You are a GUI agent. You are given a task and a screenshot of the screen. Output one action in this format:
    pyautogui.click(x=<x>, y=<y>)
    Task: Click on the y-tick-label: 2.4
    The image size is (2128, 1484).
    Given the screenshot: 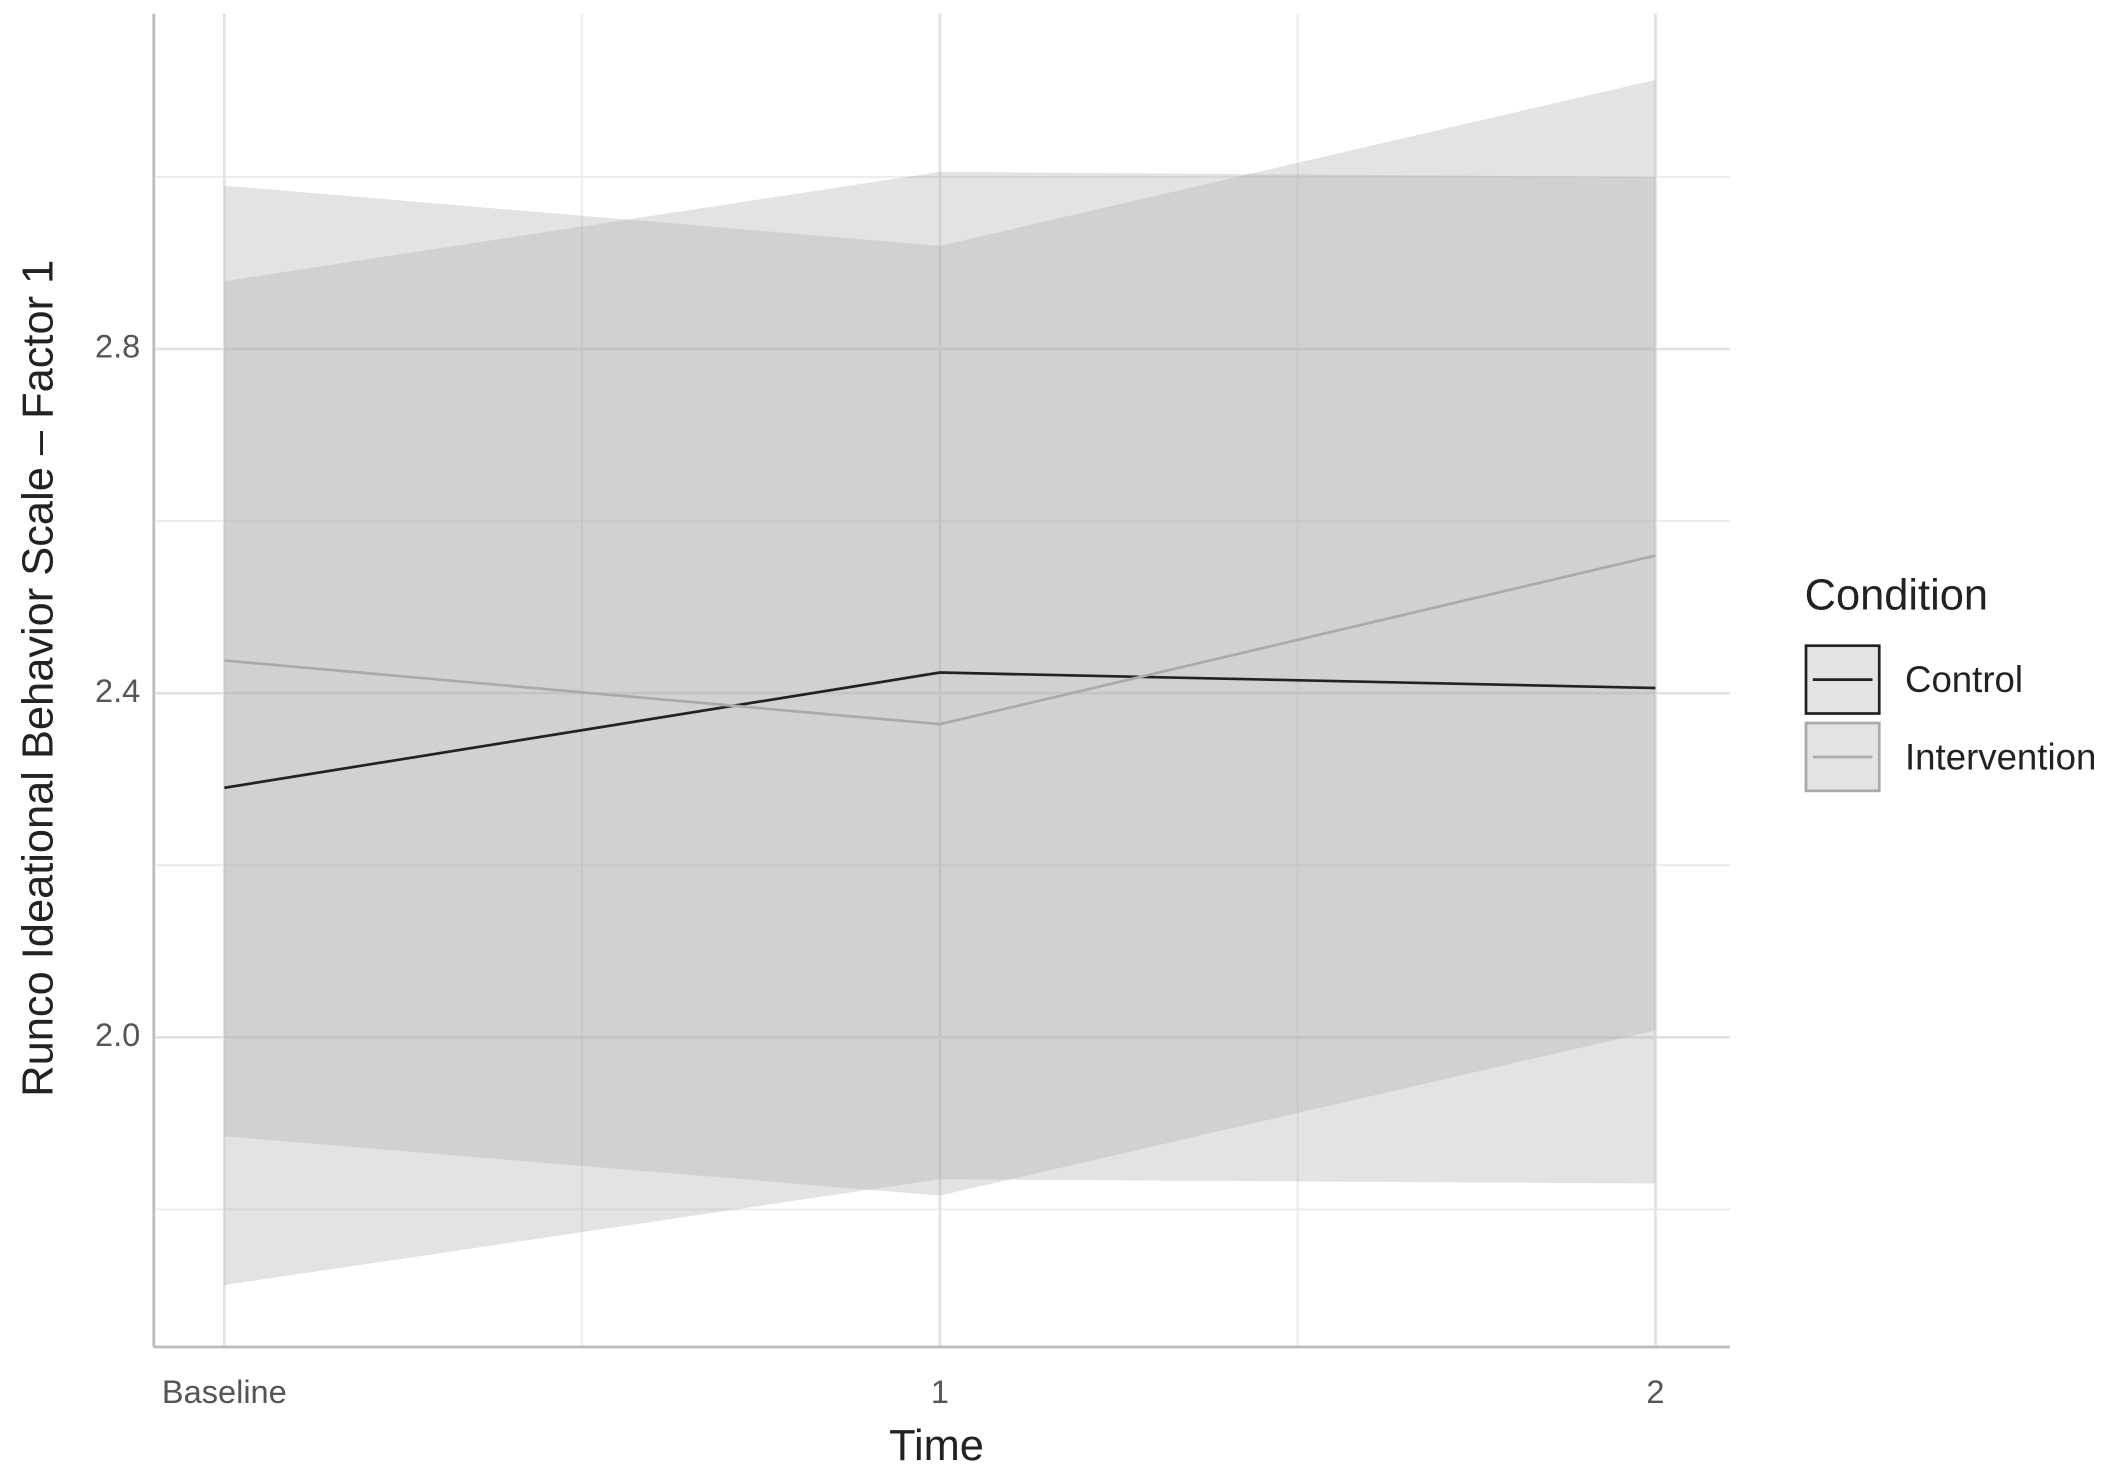 What is the action you would take?
    pyautogui.click(x=117, y=691)
    